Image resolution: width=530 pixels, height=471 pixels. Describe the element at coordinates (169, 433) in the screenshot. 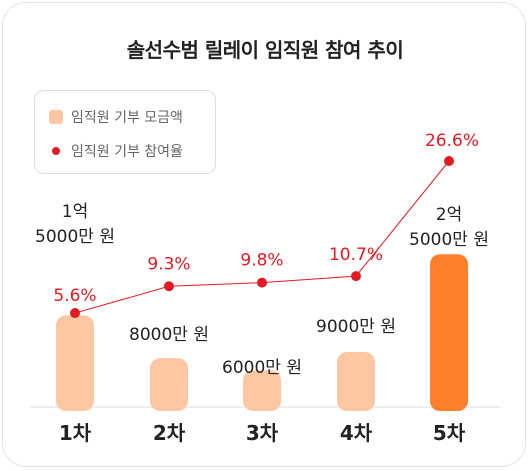

I see `x-tick-label-2: 2차` at that location.